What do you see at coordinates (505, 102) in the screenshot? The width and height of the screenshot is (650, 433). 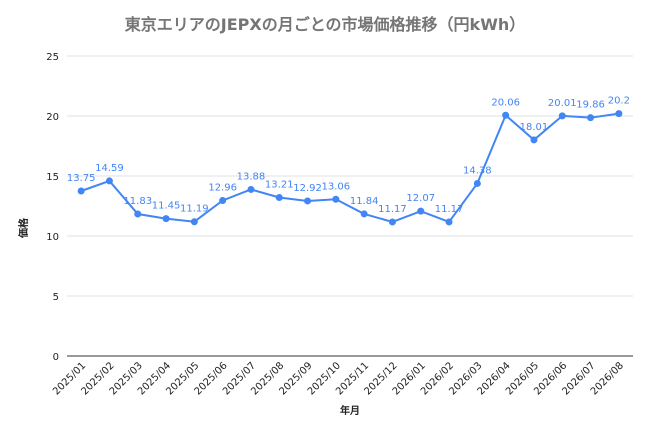 I see `data-label: 20.06` at bounding box center [505, 102].